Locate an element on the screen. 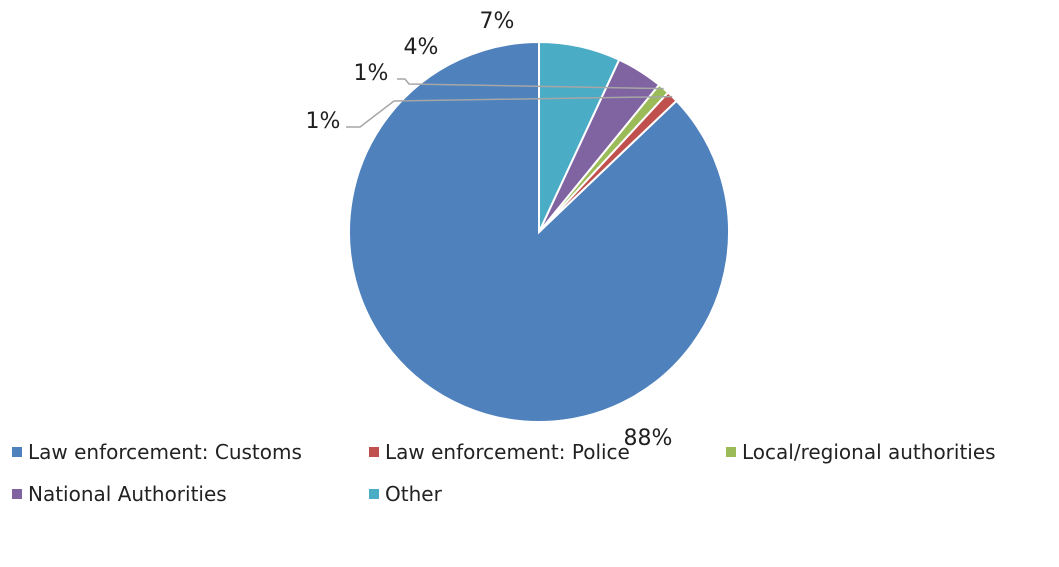 The width and height of the screenshot is (1059, 567). data-label-other: 7% is located at coordinates (497, 21).